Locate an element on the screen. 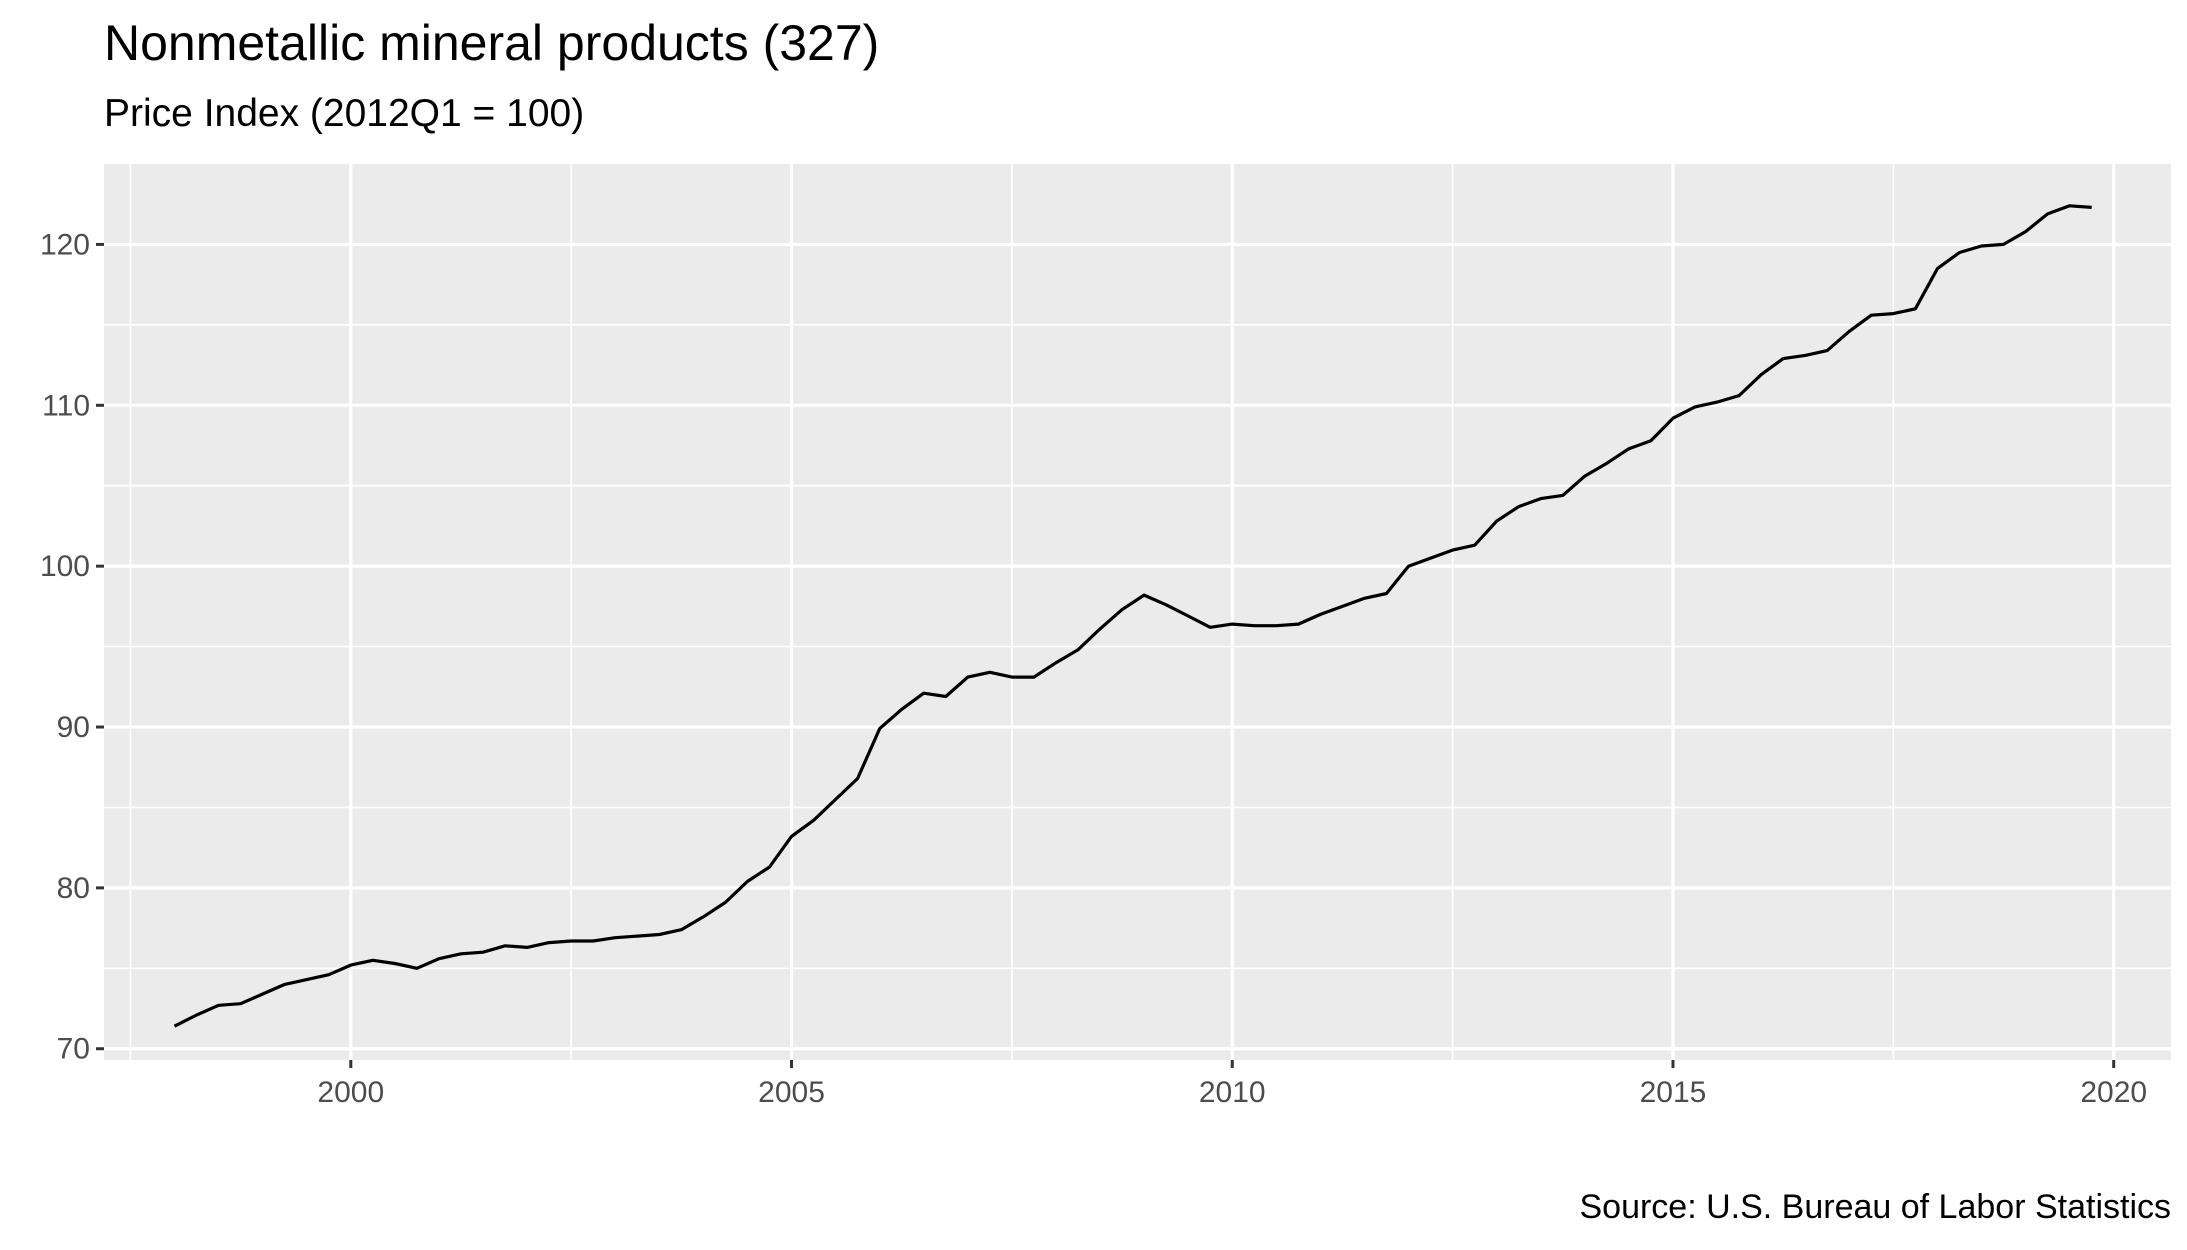 The image size is (2187, 1250). x-axis: 2000 2005 2010 2015 2020 is located at coordinates (1232, 1084).